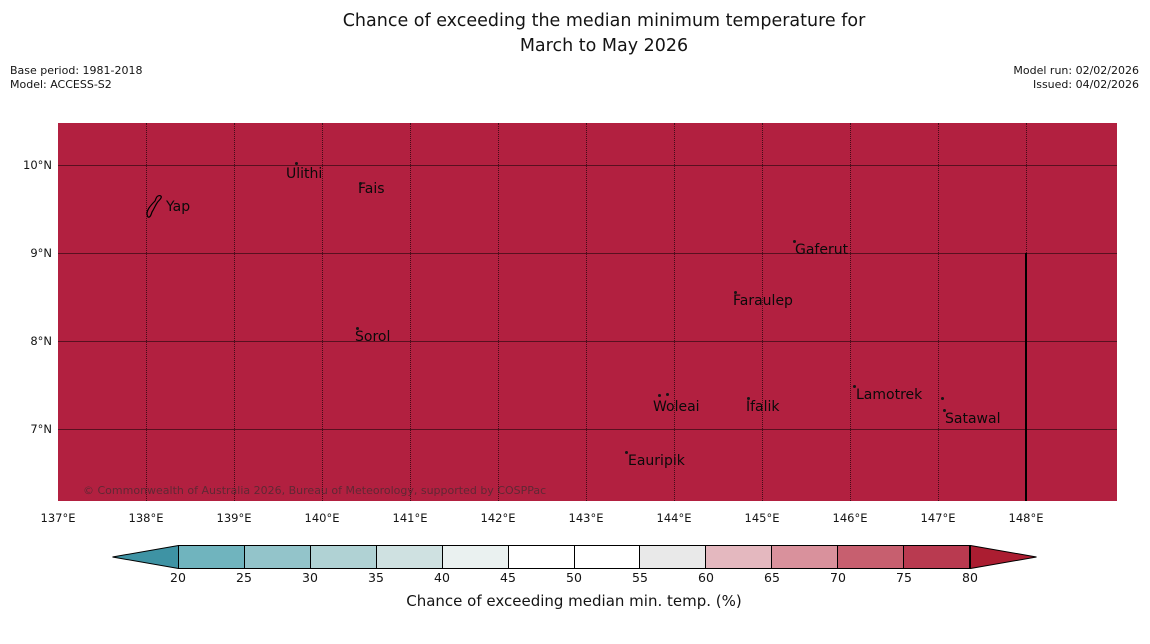 The image size is (1150, 644). I want to click on colorbar-tick-label: 55, so click(640, 577).